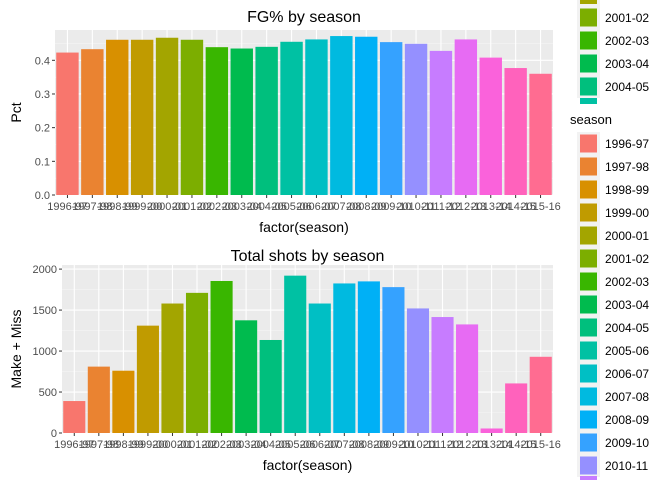 The height and width of the screenshot is (480, 672). Describe the element at coordinates (627, 374) in the screenshot. I see `legend-label: 2006-07` at that location.